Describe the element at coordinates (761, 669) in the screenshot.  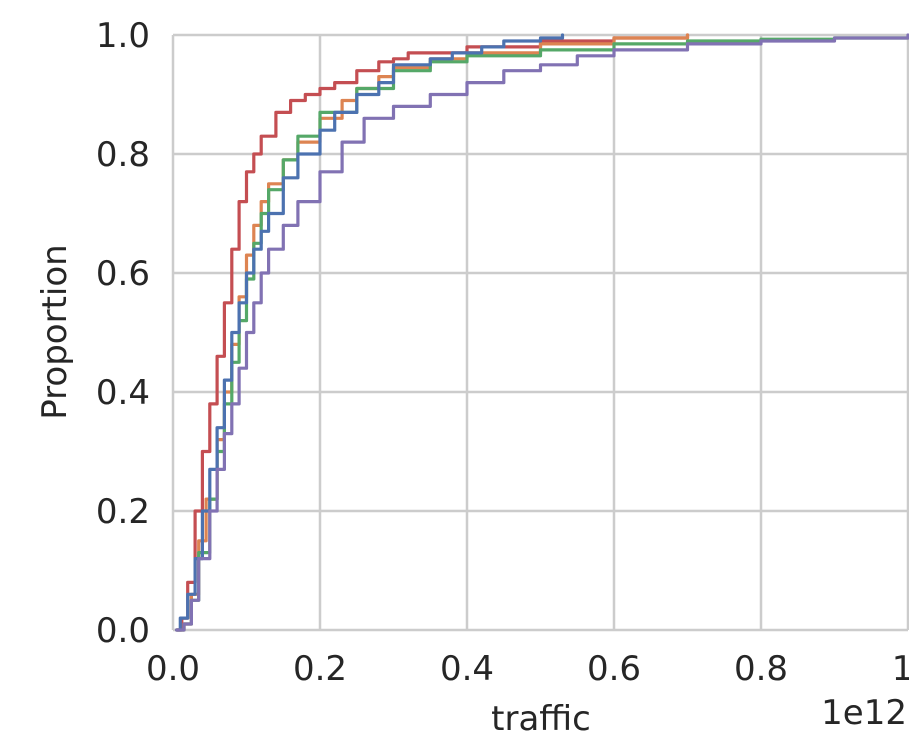
I see `x-tick-label: 0.8` at that location.